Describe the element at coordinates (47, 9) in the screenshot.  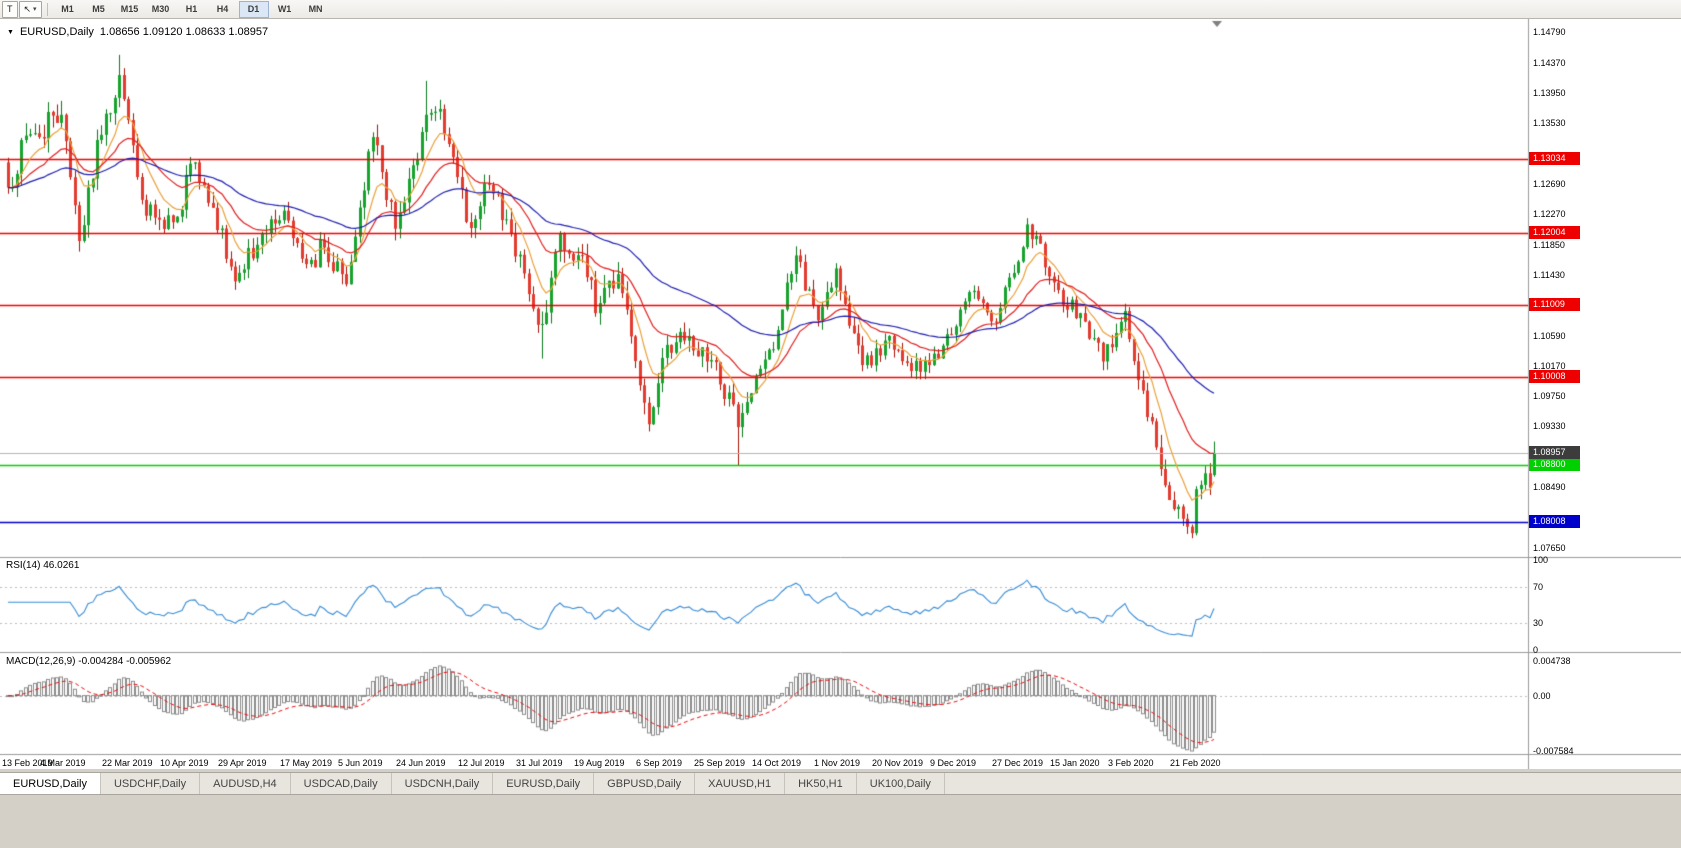
I see `toolbar-separator` at that location.